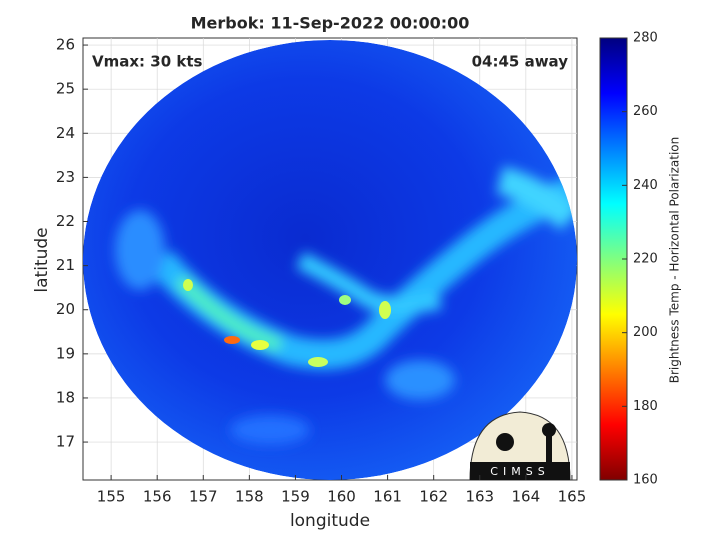 This screenshot has height=544, width=720. I want to click on annotation: Vmax: 30 kts, so click(147, 62).